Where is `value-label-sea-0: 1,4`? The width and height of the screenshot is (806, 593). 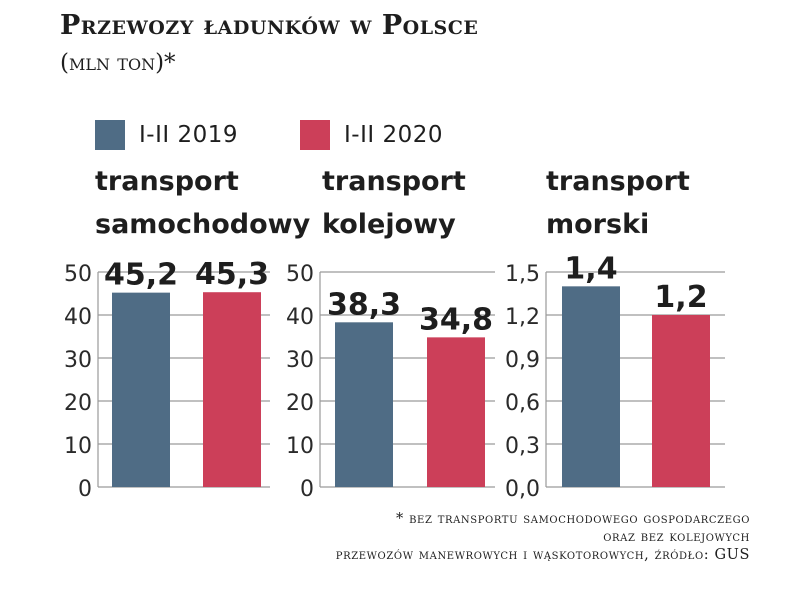 value-label-sea-0: 1,4 is located at coordinates (590, 268).